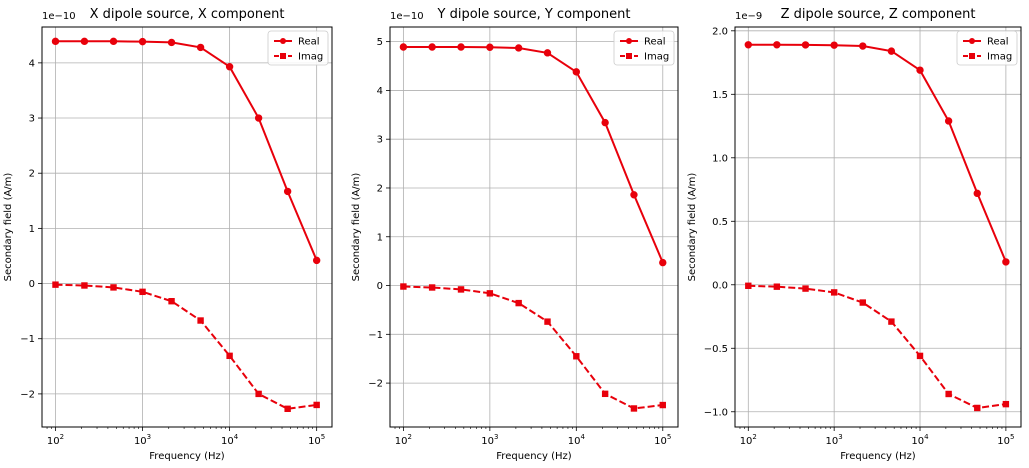 The width and height of the screenshot is (1029, 468). I want to click on y-tick-label: 0.5, so click(720, 222).